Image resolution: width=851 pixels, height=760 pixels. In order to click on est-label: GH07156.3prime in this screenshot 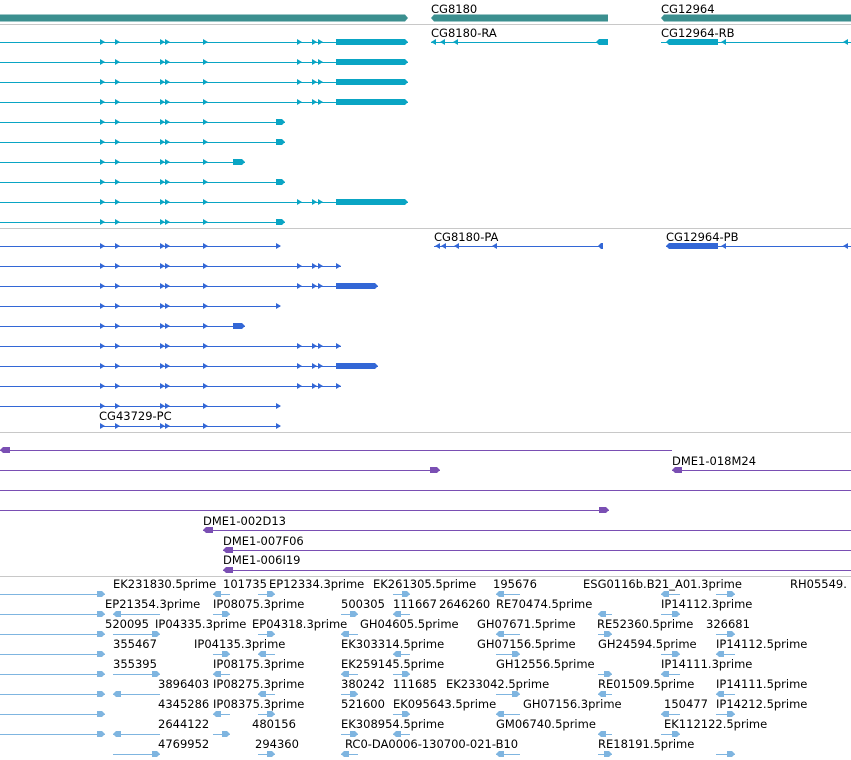, I will do `click(572, 704)`.